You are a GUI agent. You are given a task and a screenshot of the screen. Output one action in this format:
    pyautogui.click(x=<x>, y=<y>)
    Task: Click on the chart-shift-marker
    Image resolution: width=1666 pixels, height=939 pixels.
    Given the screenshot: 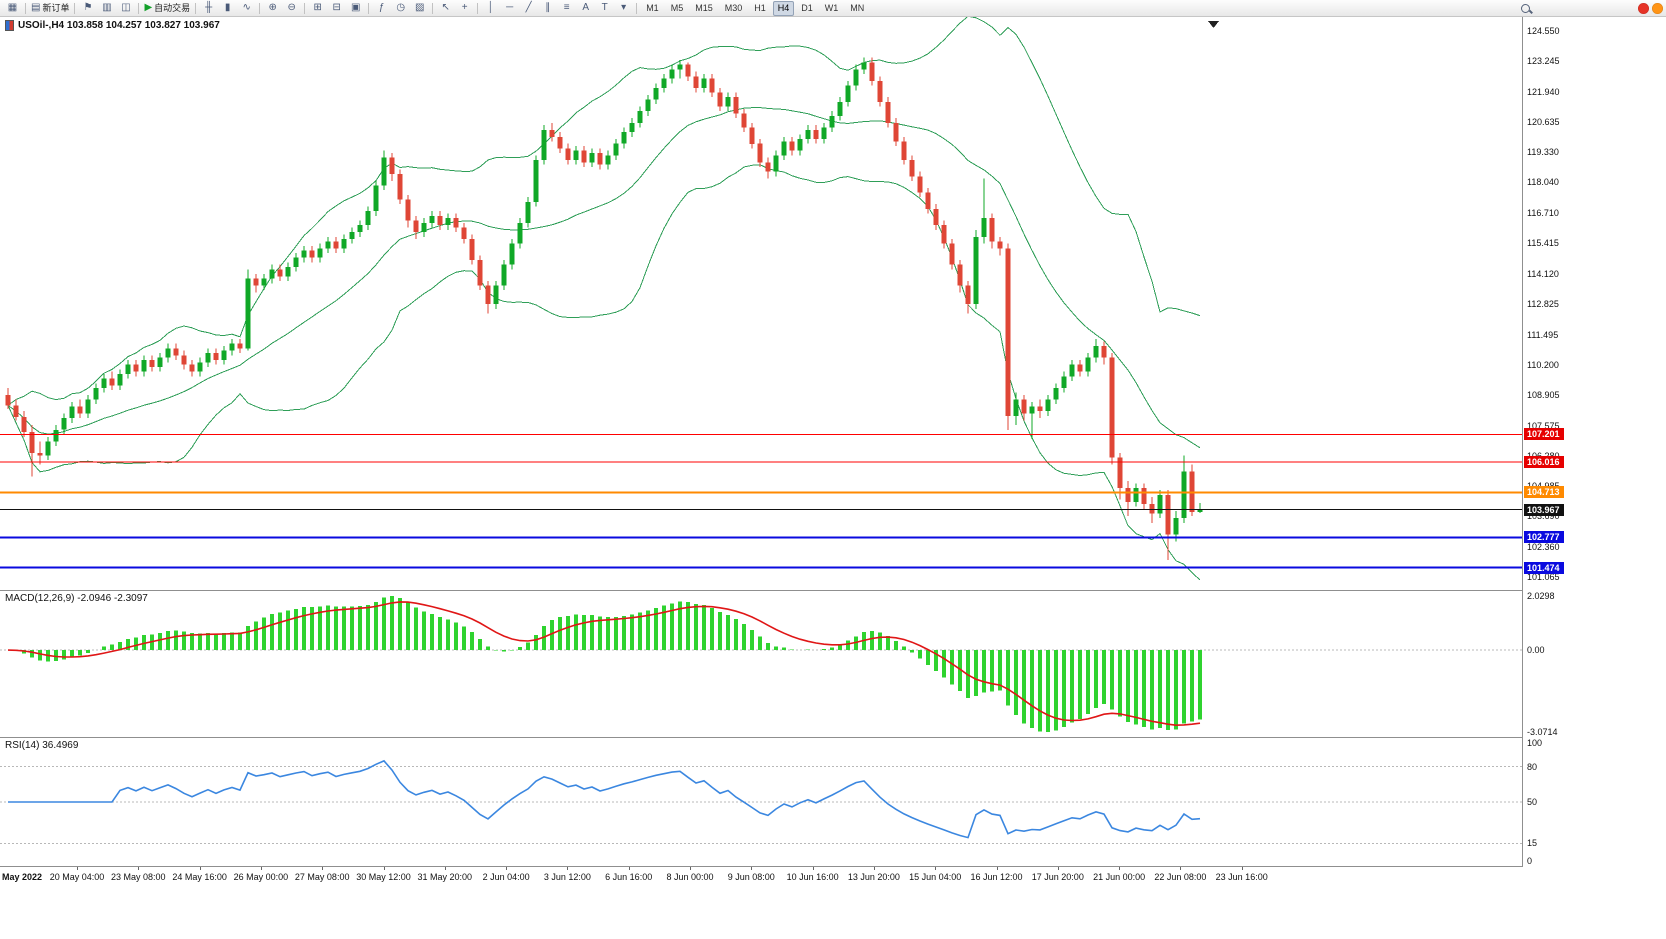 What is the action you would take?
    pyautogui.click(x=1213, y=24)
    